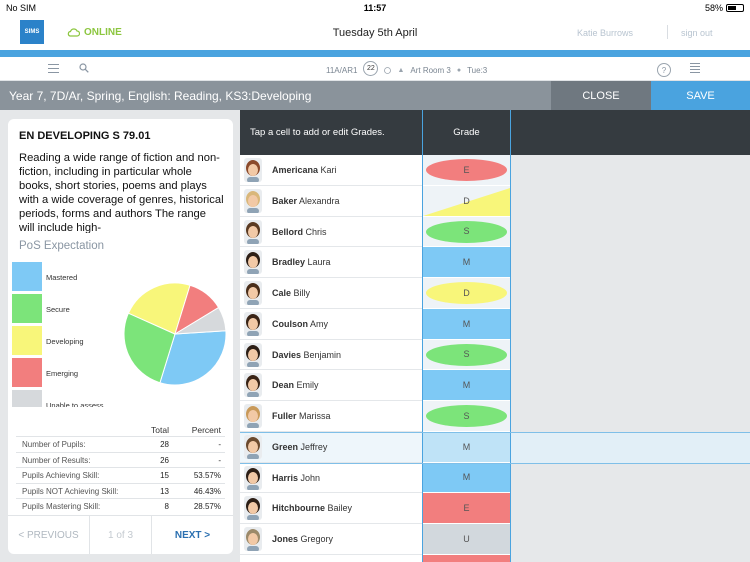  What do you see at coordinates (388, 70) in the screenshot?
I see `clock-icon` at bounding box center [388, 70].